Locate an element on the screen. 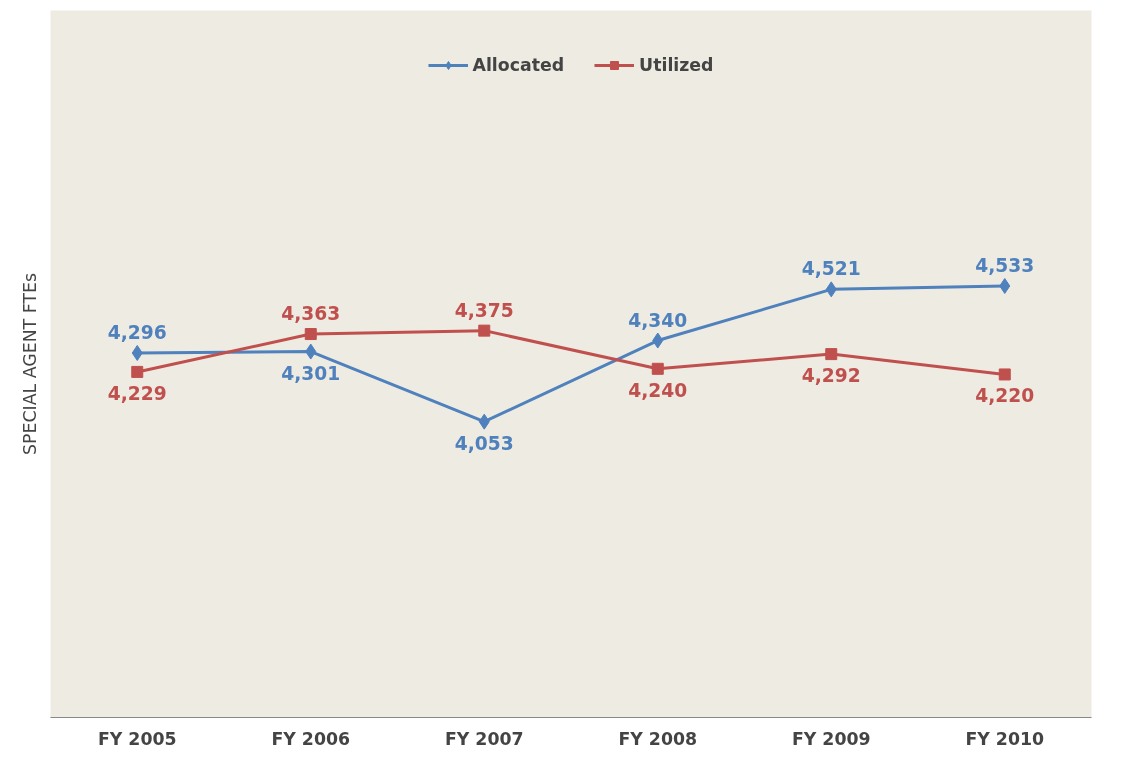 The image size is (1131, 762). y-axis-title: SPECIAL AGENT FTEs is located at coordinates (29, 364).